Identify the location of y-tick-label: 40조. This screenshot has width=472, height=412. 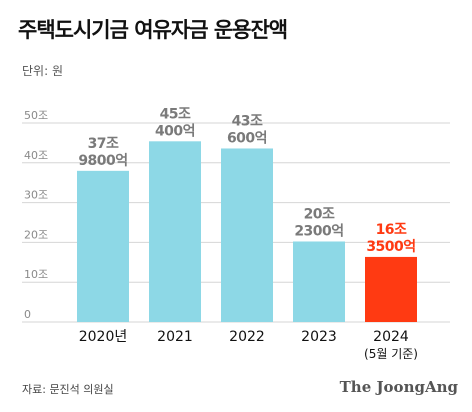
(36, 155).